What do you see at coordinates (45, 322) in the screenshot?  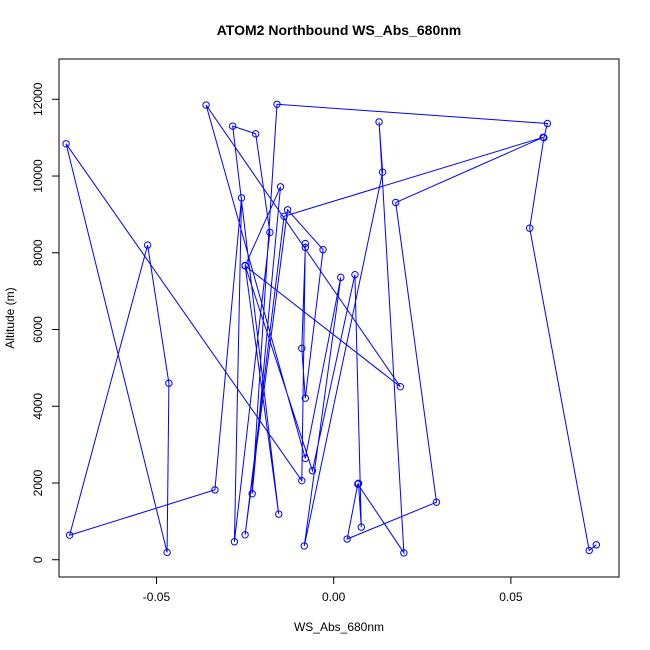 I see `y-axis: 0 2000 4000 6000 8000 10000 12000` at bounding box center [45, 322].